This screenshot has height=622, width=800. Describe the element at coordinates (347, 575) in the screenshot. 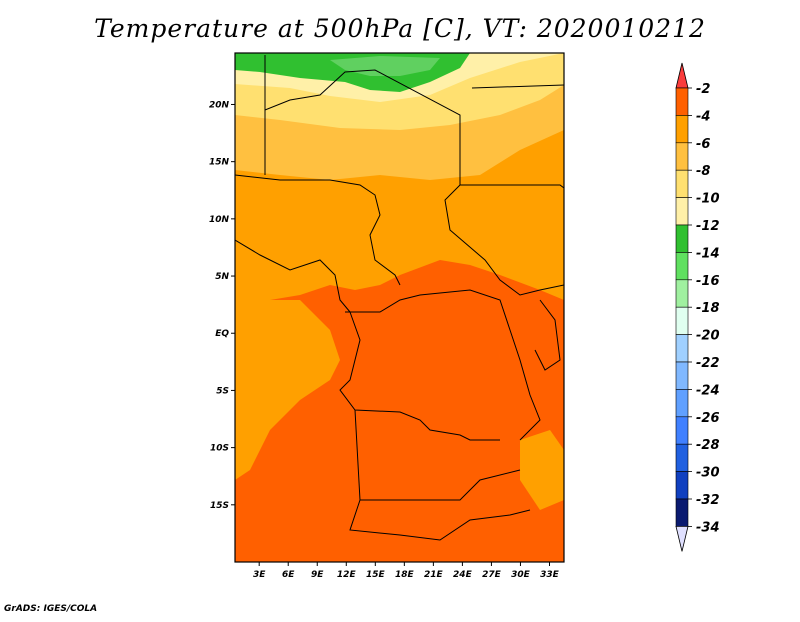

I see `lon-tick-label: 12E` at that location.